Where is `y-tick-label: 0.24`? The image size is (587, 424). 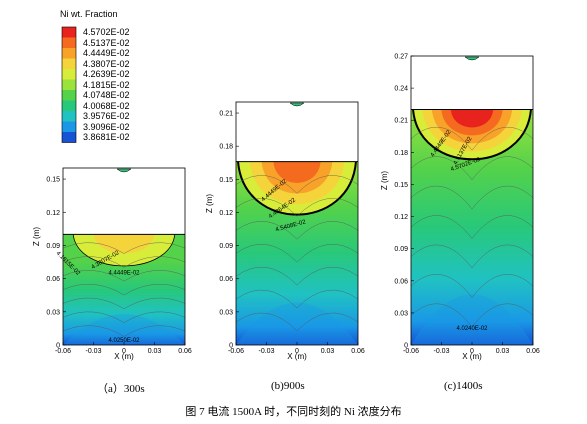 y-tick-label: 0.24 is located at coordinates (401, 89).